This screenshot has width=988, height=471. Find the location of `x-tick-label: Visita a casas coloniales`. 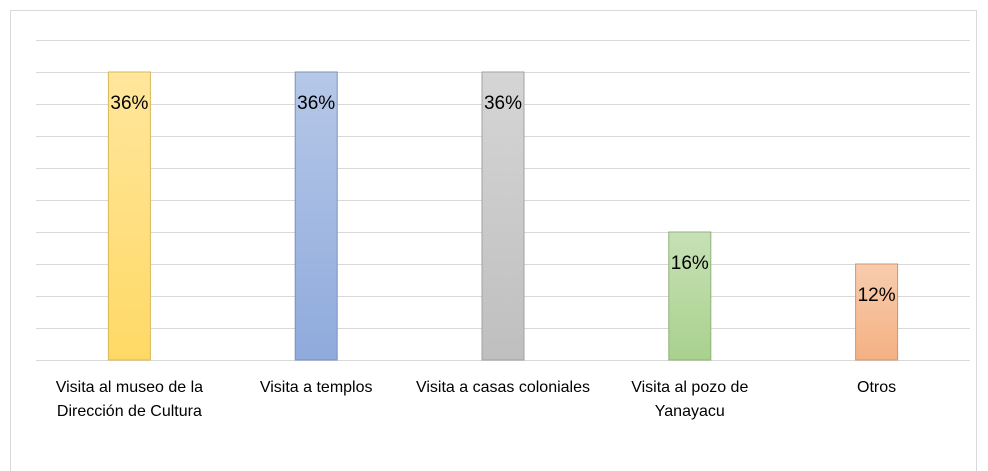

x-tick-label: Visita a casas coloniales is located at coordinates (503, 387).